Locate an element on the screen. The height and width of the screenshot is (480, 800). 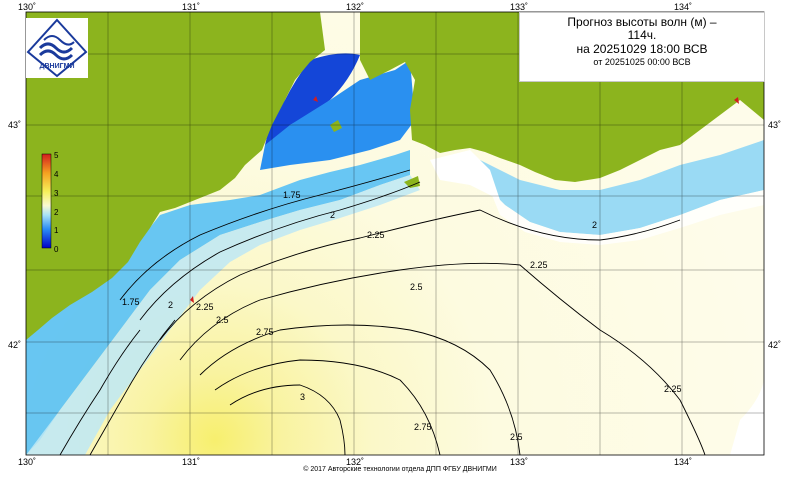
lon-top-label: 131˚ is located at coordinates (191, 7).